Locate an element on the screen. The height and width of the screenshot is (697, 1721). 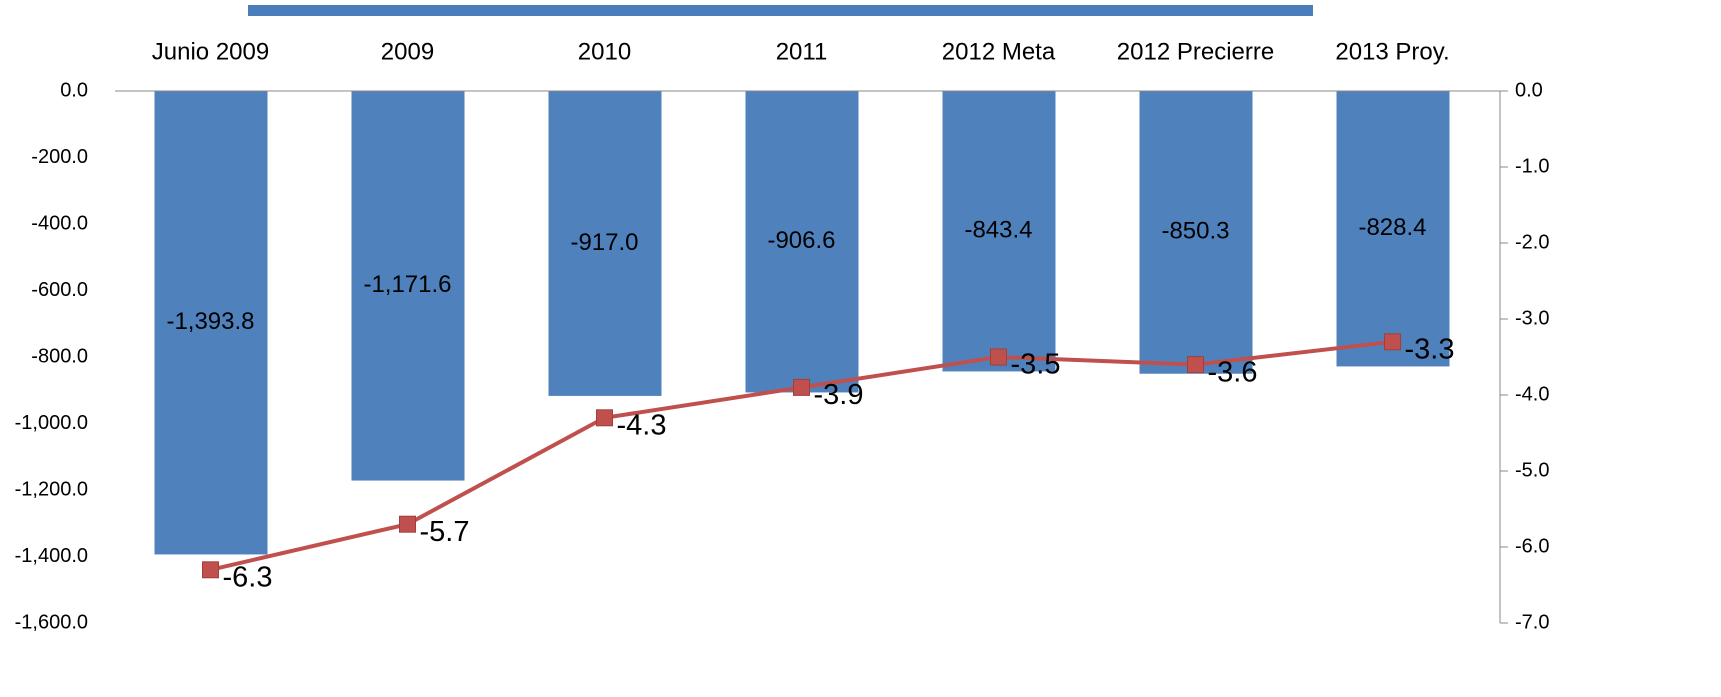
bar-value-label: -843.4 is located at coordinates (998, 230).